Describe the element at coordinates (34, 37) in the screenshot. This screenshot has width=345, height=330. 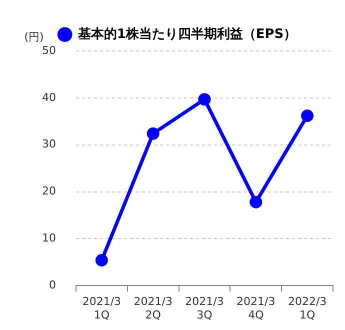
I see `y-axis-title: (円)` at that location.